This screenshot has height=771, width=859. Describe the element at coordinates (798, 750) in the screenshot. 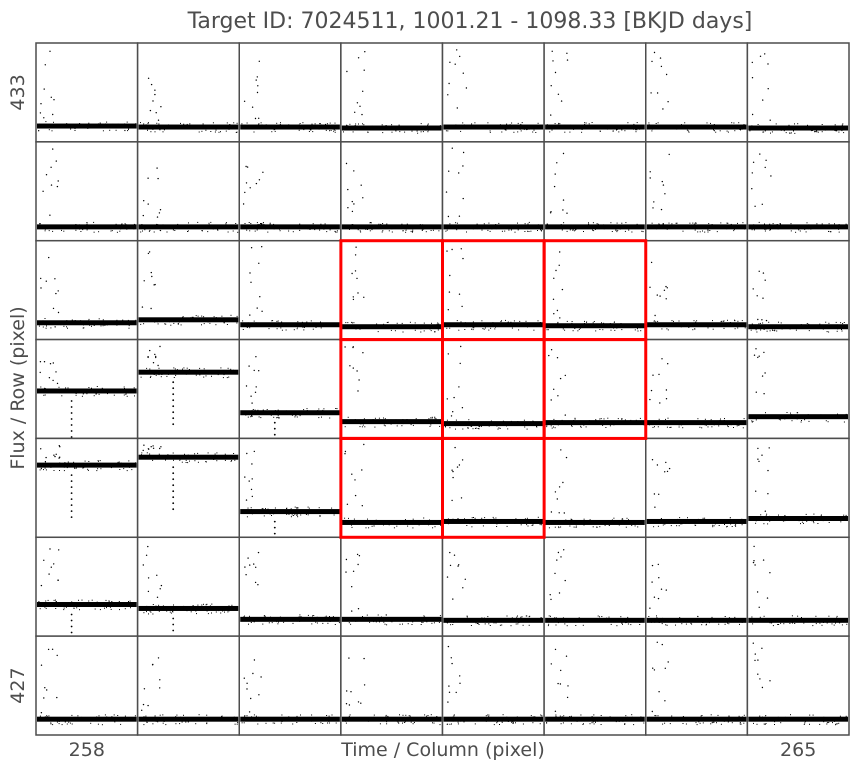

I see `x-tick-label: 265` at that location.